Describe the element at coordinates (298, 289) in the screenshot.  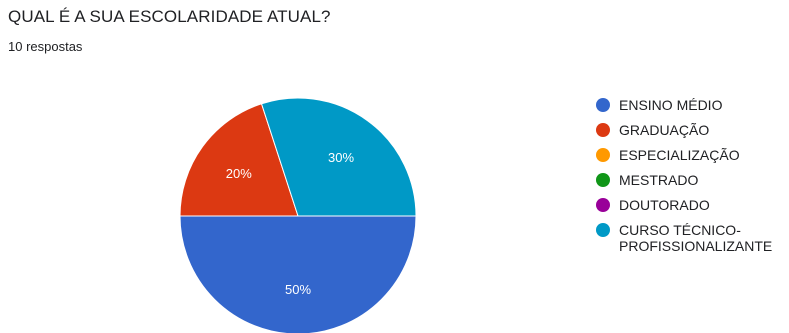
I see `slice-value-label-1: 50%` at that location.